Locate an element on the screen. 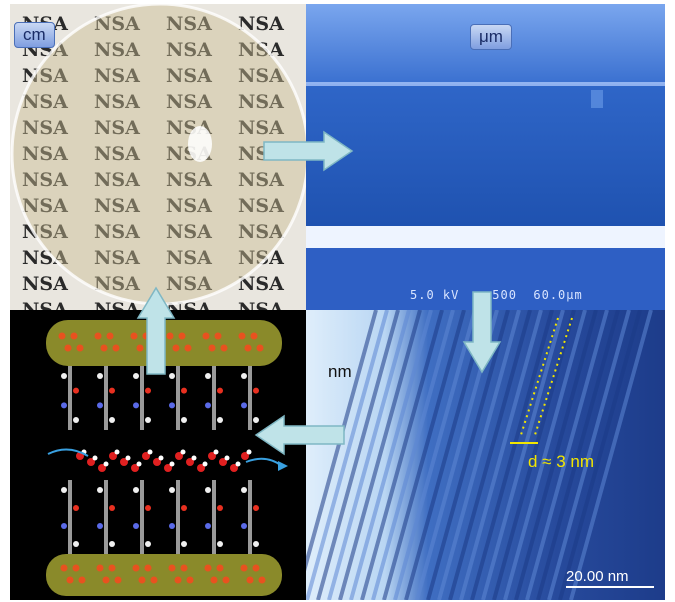 Image resolution: width=675 pixels, height=602 pixels. disc-glare is located at coordinates (200, 144).